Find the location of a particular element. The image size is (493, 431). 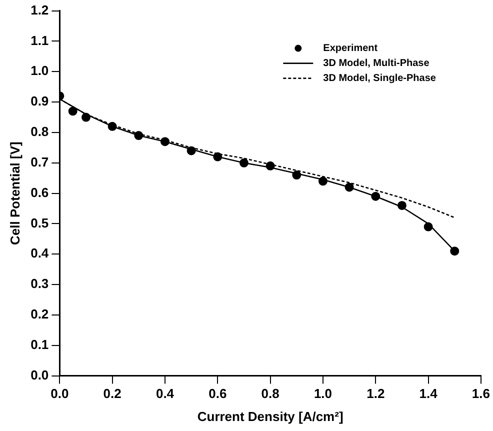

x-tick-label: 0.4 is located at coordinates (165, 394).